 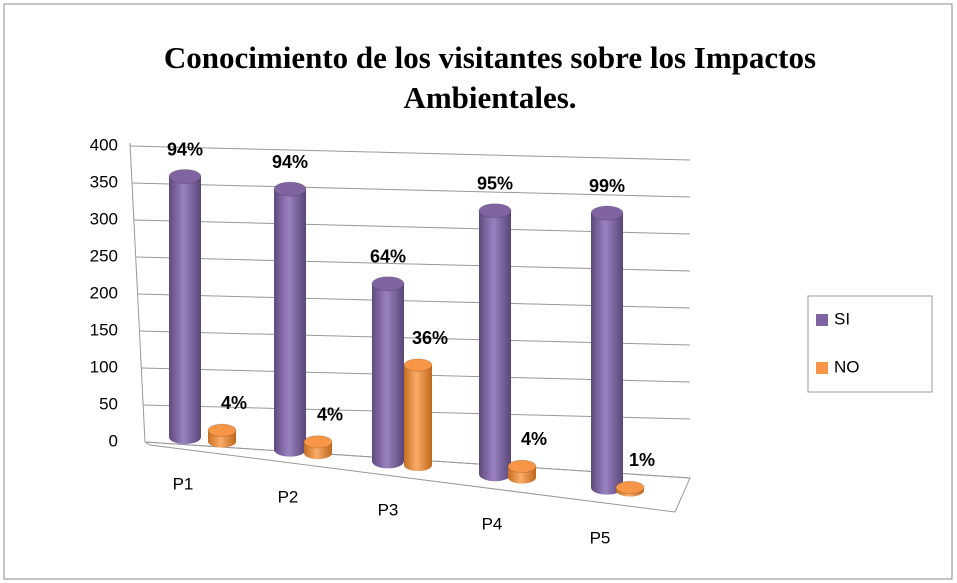 I want to click on x-tick-label: P1, so click(x=183, y=483).